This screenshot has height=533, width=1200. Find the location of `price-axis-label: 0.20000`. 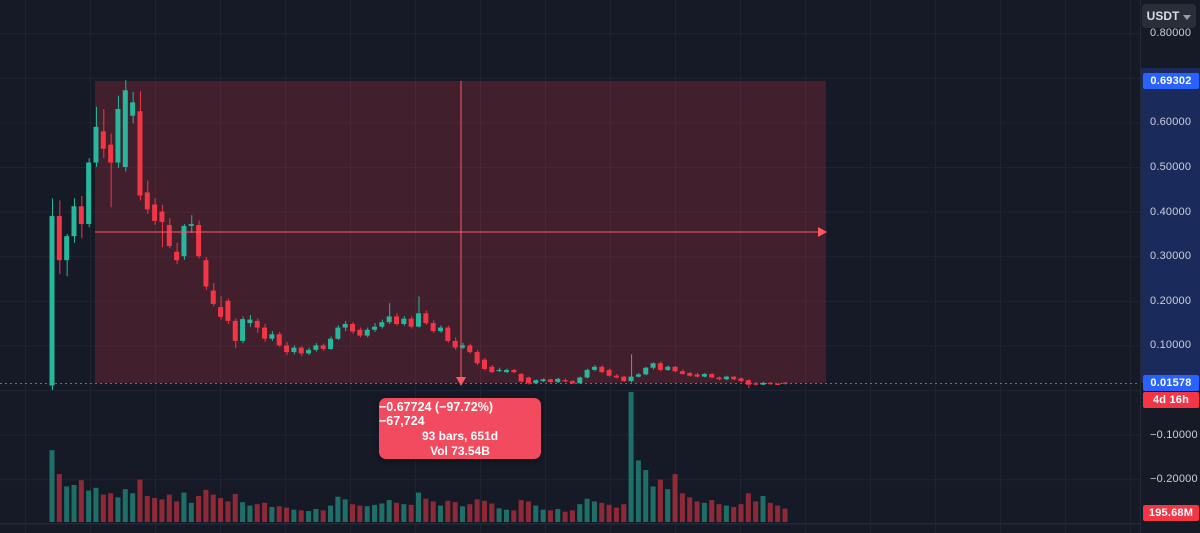

price-axis-label: 0.20000 is located at coordinates (1171, 300).